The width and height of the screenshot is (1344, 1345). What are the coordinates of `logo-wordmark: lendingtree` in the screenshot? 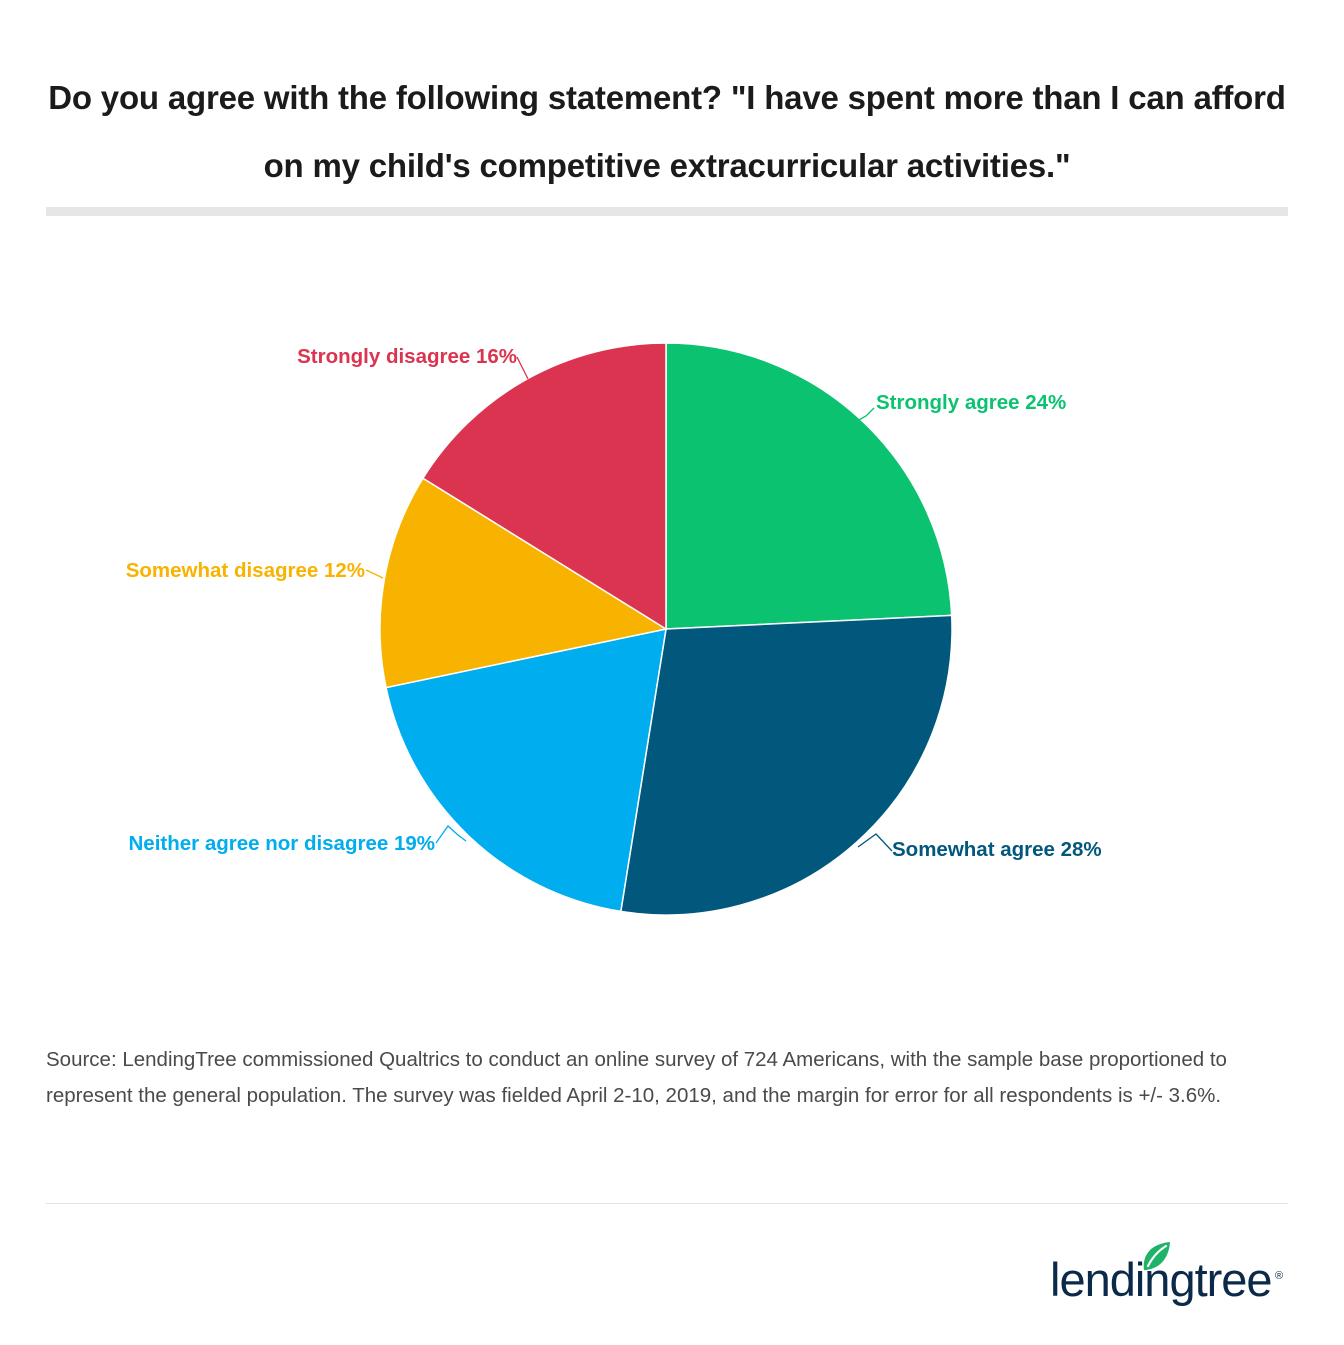 It's located at (1161, 1279).